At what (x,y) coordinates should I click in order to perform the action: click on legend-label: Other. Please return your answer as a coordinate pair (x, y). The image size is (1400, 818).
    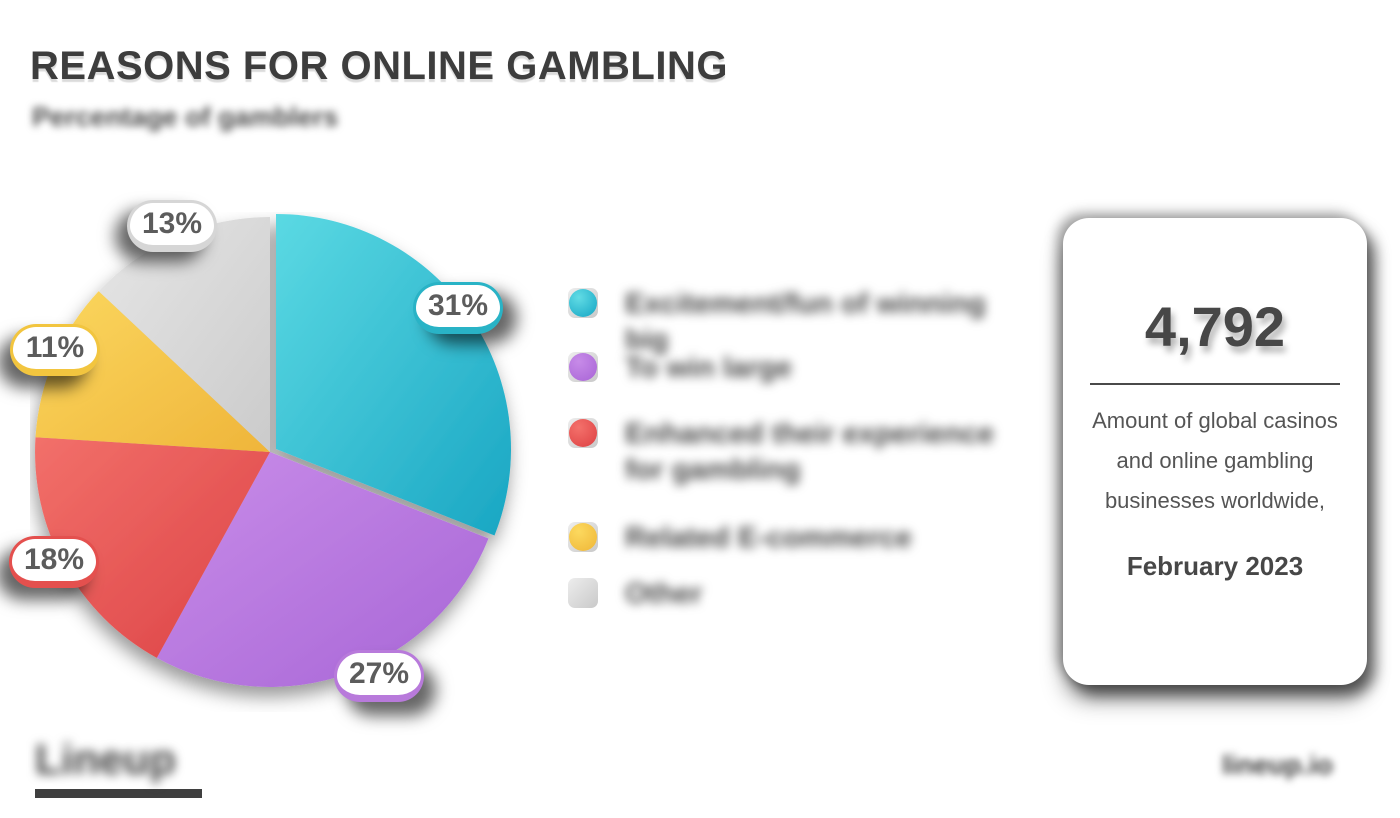
    Looking at the image, I should click on (664, 594).